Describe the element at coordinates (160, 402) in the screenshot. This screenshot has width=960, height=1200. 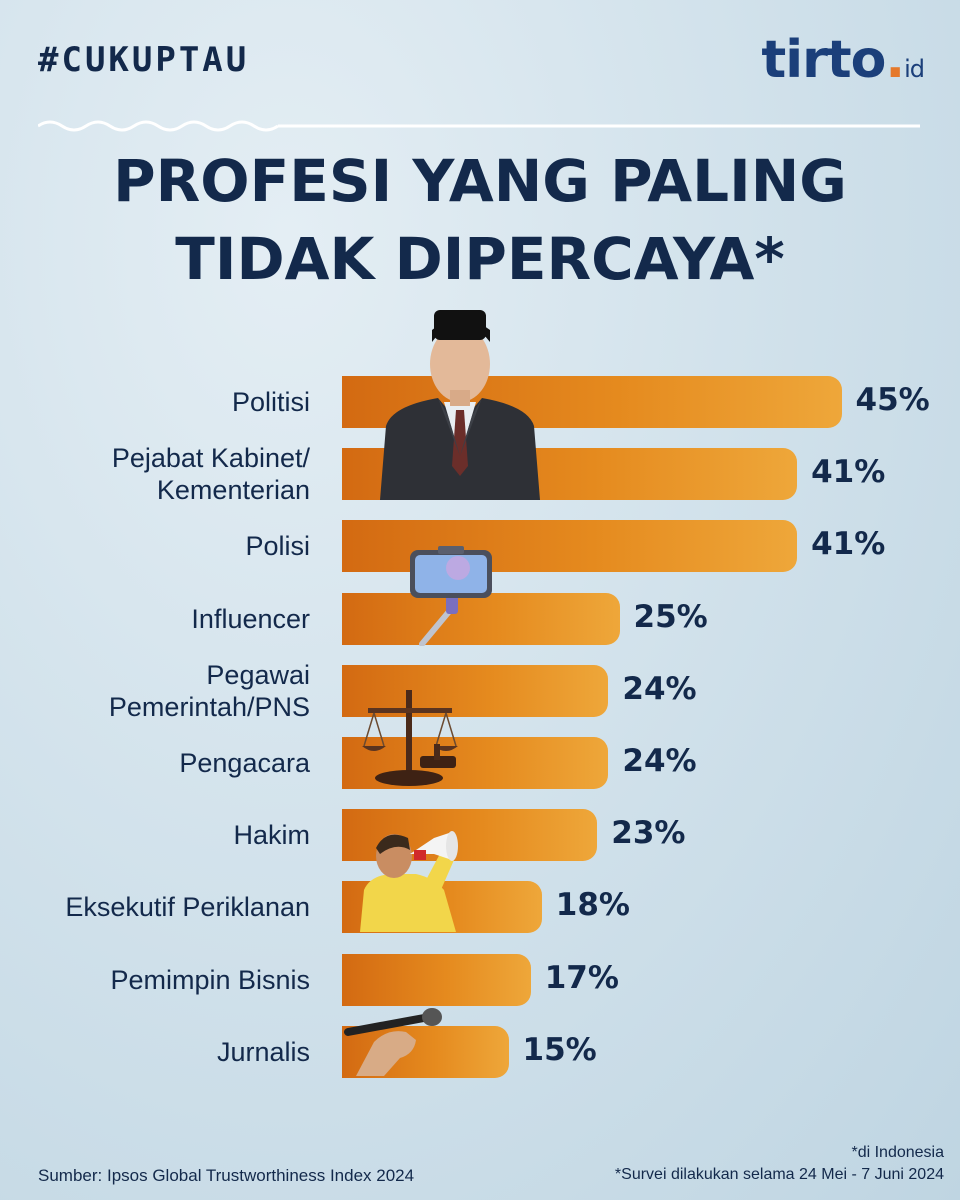
I see `category-label-1: Politisi` at that location.